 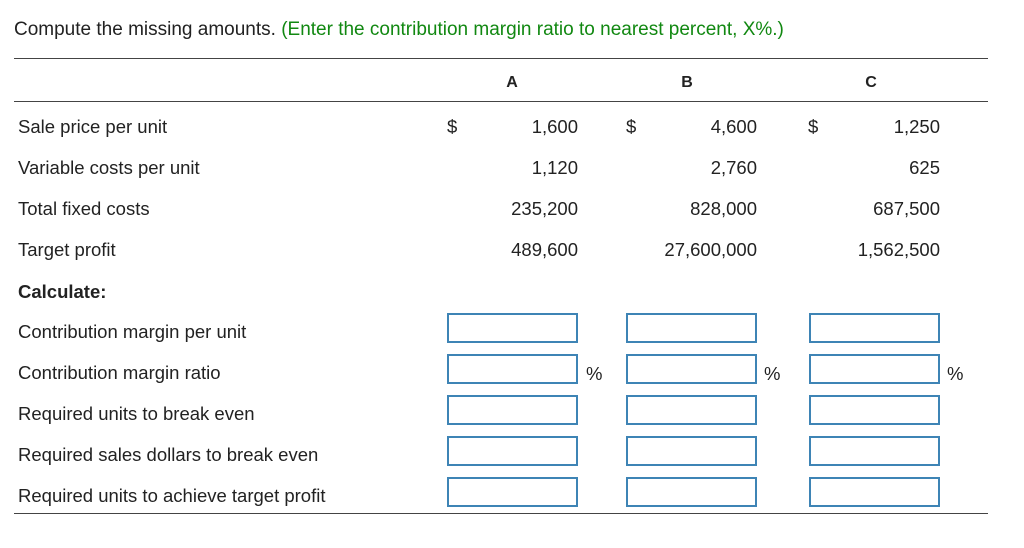 I want to click on cm-per-unit-input-a, so click(x=512, y=328).